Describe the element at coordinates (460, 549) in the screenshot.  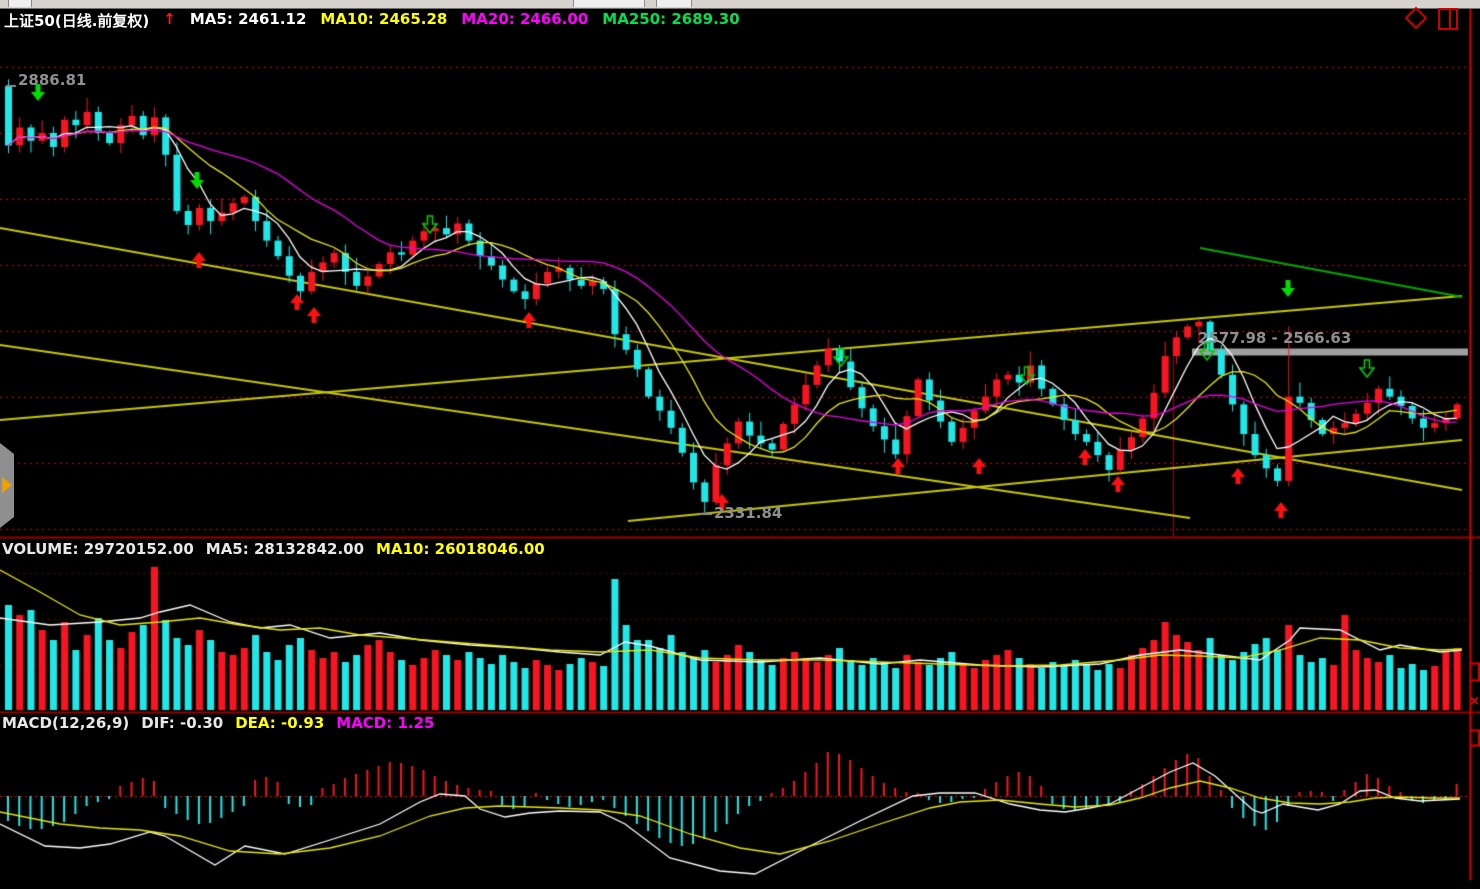
I see `volume-ma10-value: MA10: 26018046.00` at that location.